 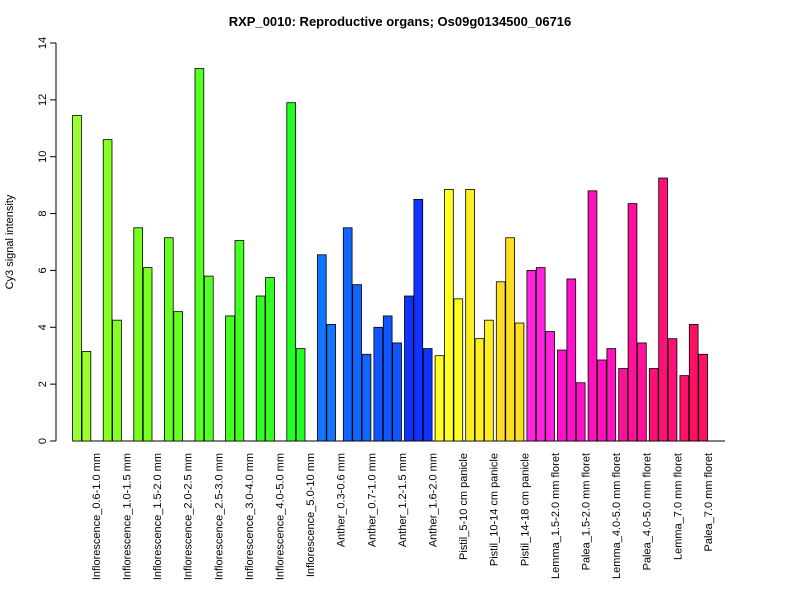 What do you see at coordinates (43, 441) in the screenshot?
I see `y-tick-label: 0` at bounding box center [43, 441].